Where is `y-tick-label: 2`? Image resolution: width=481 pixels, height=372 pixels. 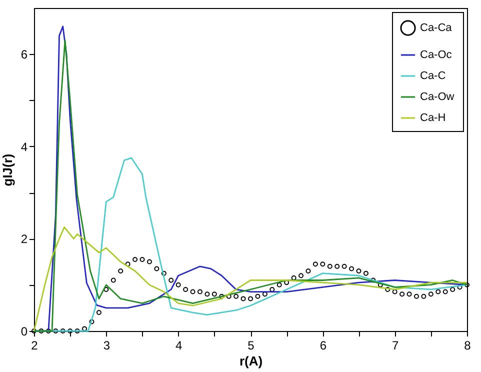 y-tick-label: 2 is located at coordinates (24, 239).